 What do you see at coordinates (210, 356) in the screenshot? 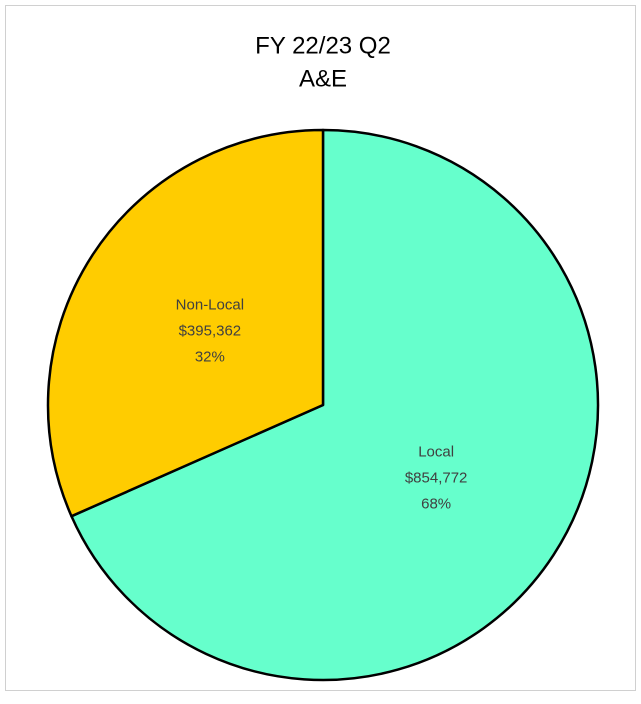
I see `slice-percent-label: 32%` at bounding box center [210, 356].